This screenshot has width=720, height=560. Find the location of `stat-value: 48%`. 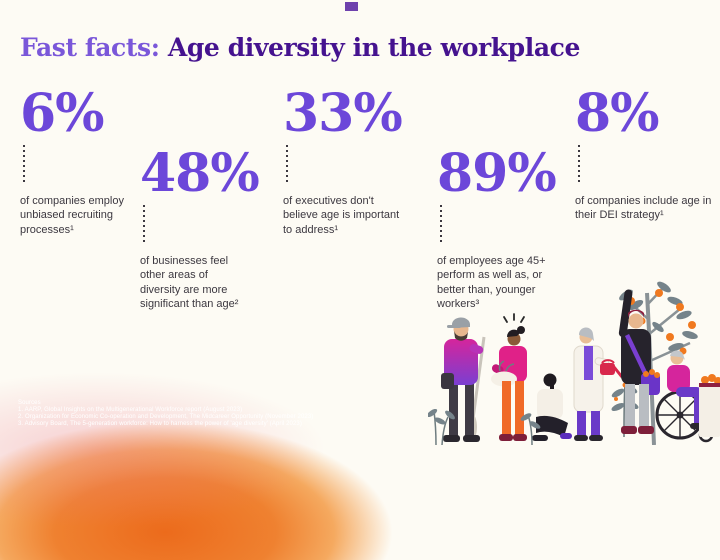

stat-value: 48% is located at coordinates (200, 173).